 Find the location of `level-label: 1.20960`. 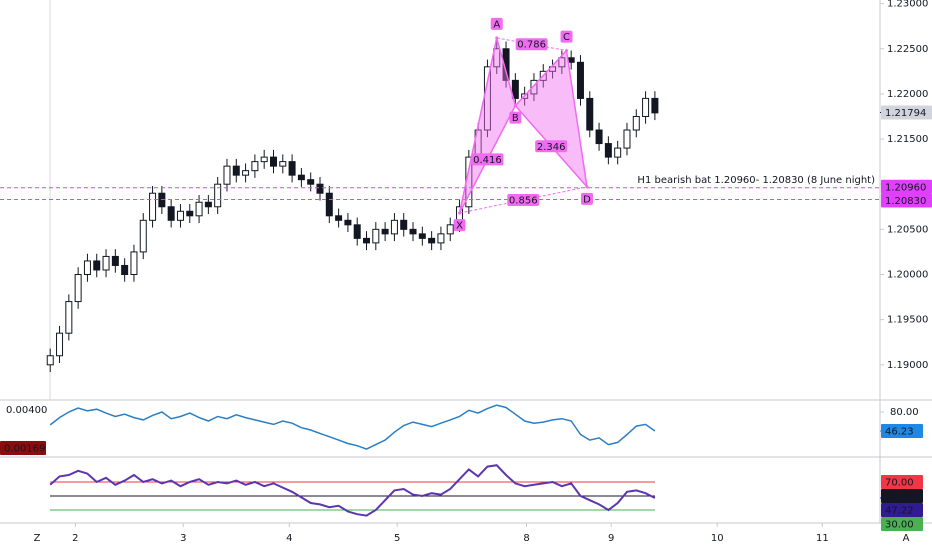

level-label: 1.20960 is located at coordinates (905, 187).